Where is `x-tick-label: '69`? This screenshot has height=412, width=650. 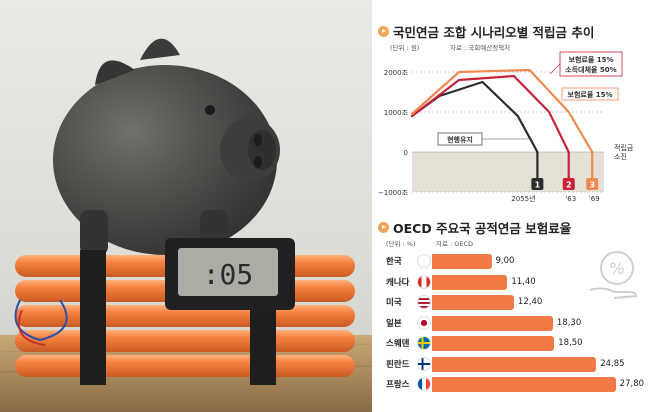
x-tick-label: '69 is located at coordinates (594, 199).